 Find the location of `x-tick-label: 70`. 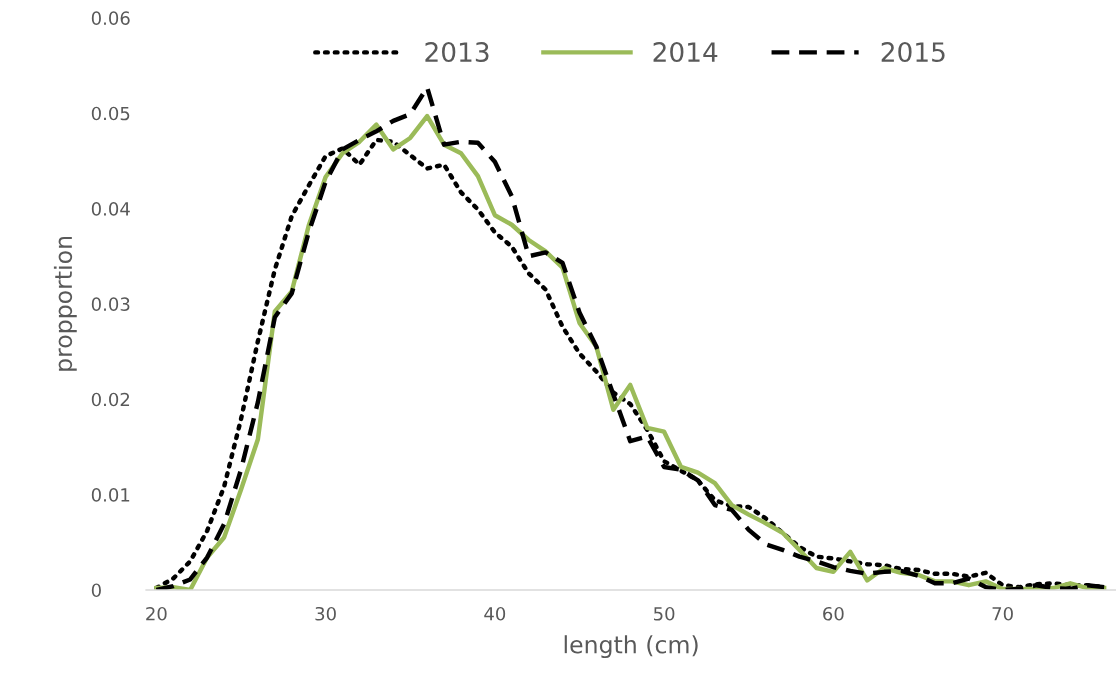

x-tick-label: 70 is located at coordinates (1002, 613).